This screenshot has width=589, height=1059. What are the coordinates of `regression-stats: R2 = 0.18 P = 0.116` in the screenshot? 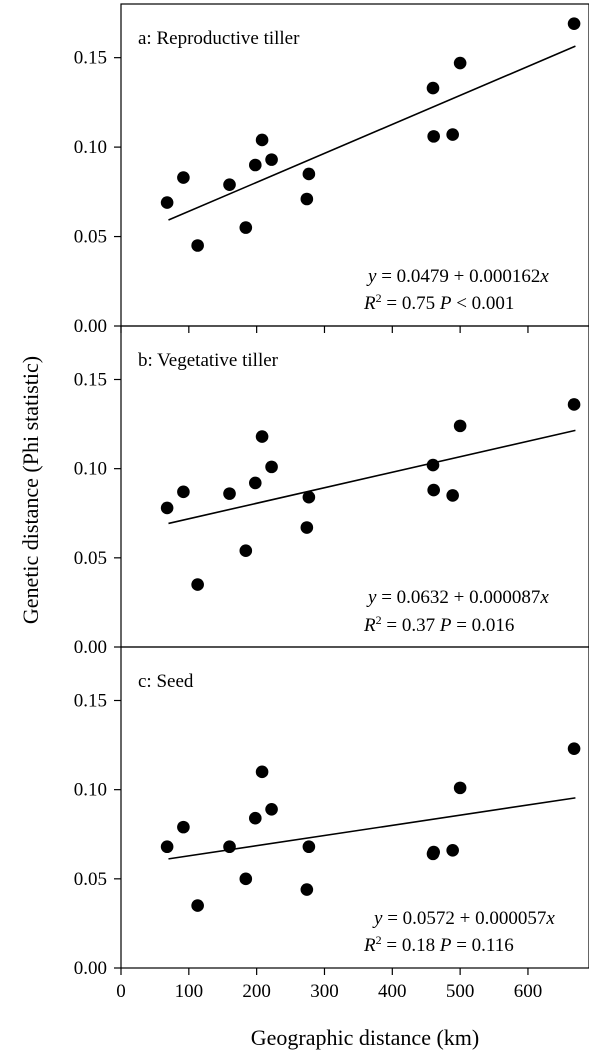 It's located at (438, 944).